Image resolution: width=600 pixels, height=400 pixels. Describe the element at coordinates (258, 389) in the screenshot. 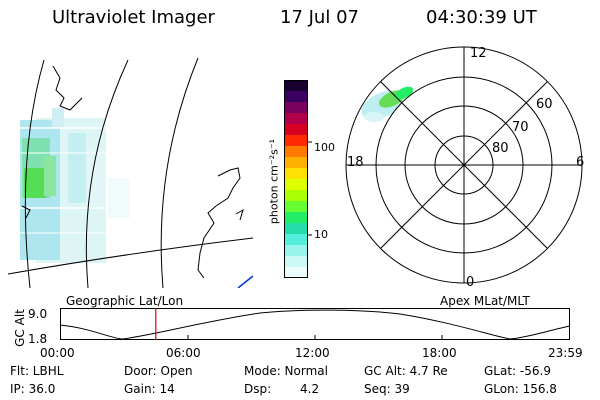

I see `status-dsp-label: Dsp:` at that location.